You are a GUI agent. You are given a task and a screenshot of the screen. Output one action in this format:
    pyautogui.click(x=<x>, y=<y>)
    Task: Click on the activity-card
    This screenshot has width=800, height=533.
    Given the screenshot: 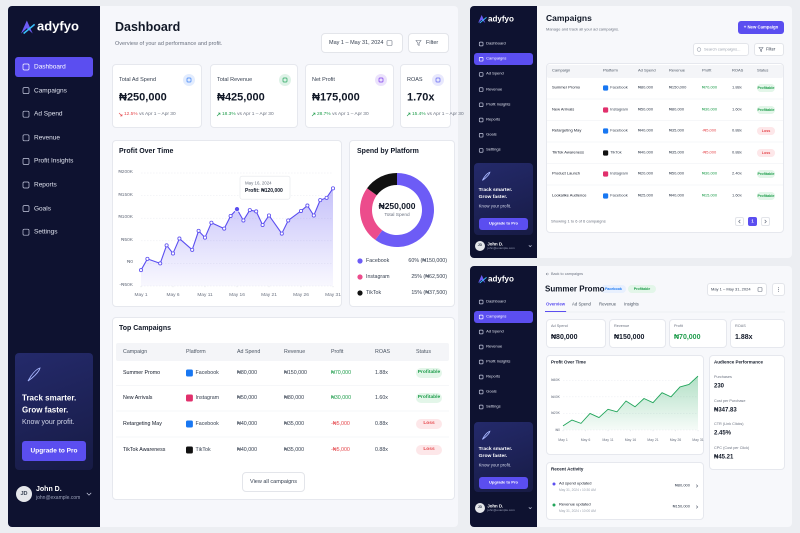 What is the action you would take?
    pyautogui.click(x=625, y=491)
    